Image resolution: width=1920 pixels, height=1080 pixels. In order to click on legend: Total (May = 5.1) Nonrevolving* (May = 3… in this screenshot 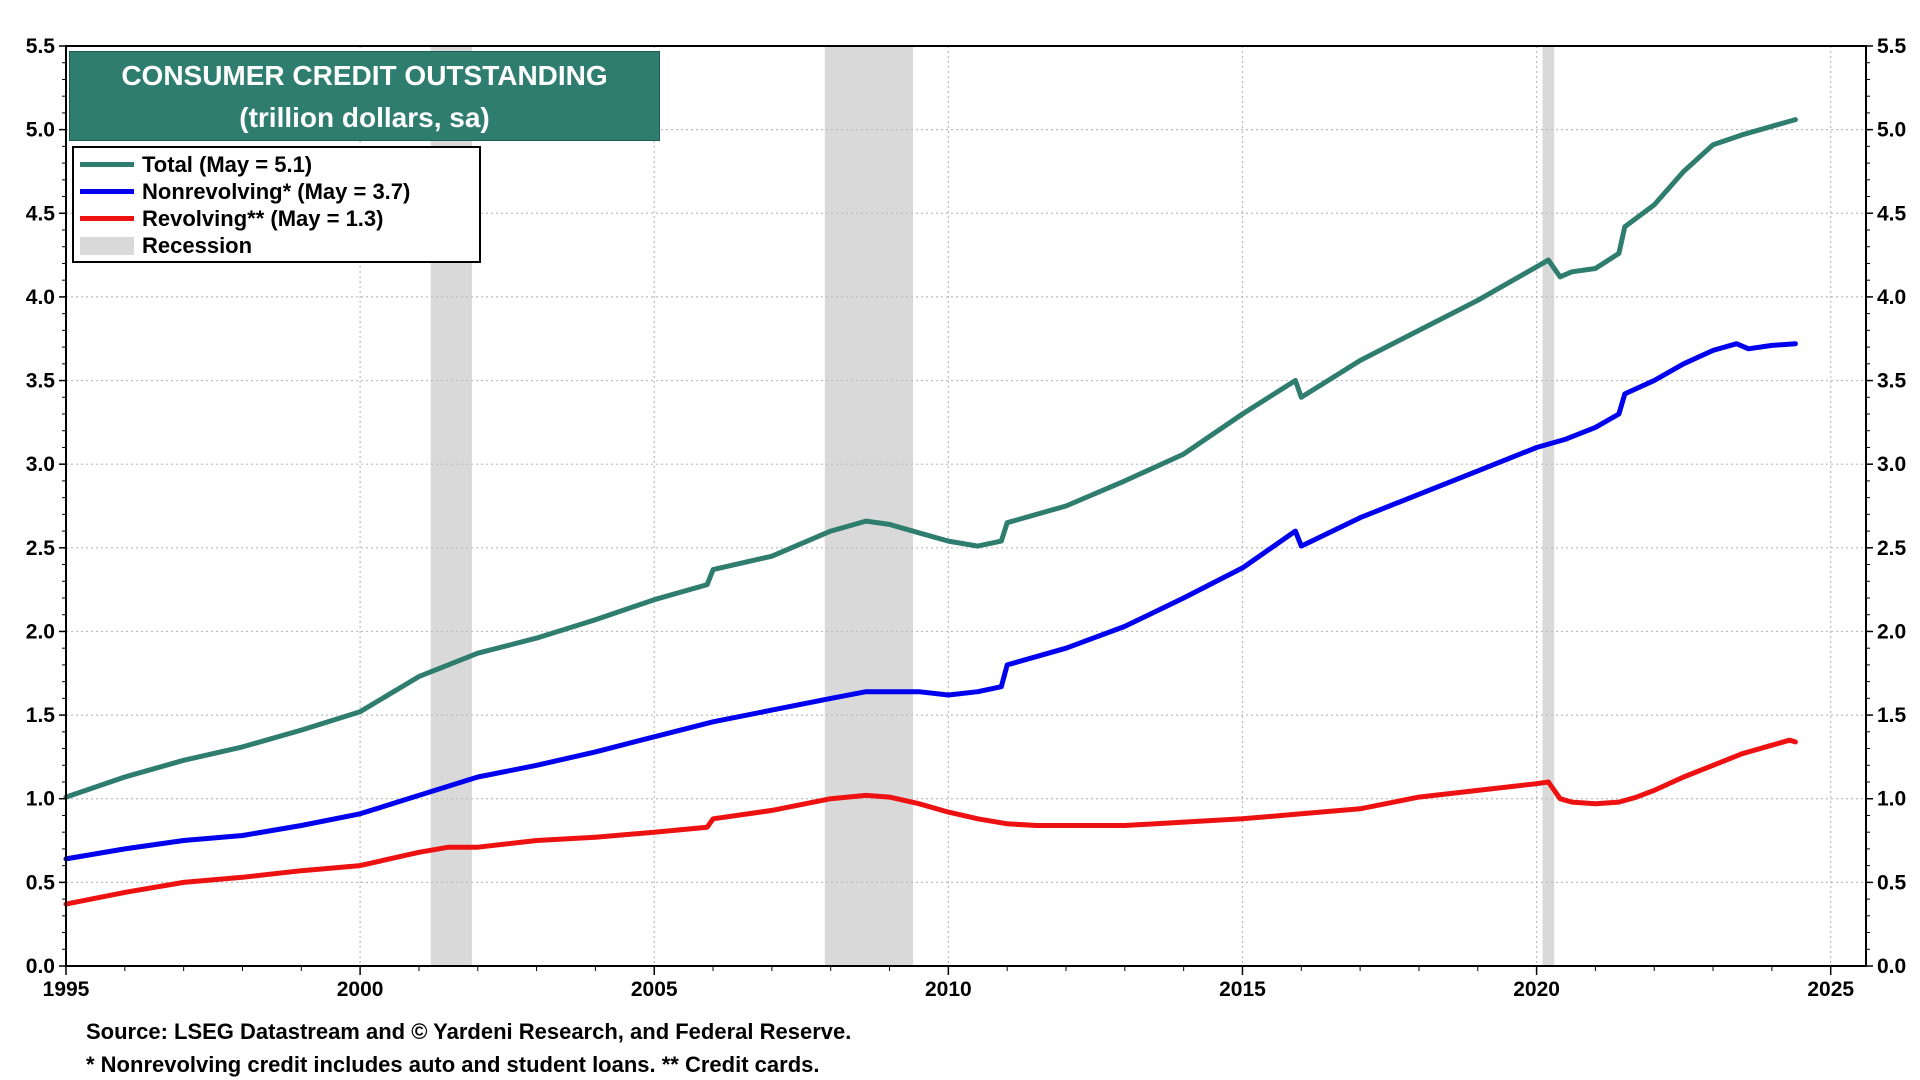, I will do `click(276, 204)`.